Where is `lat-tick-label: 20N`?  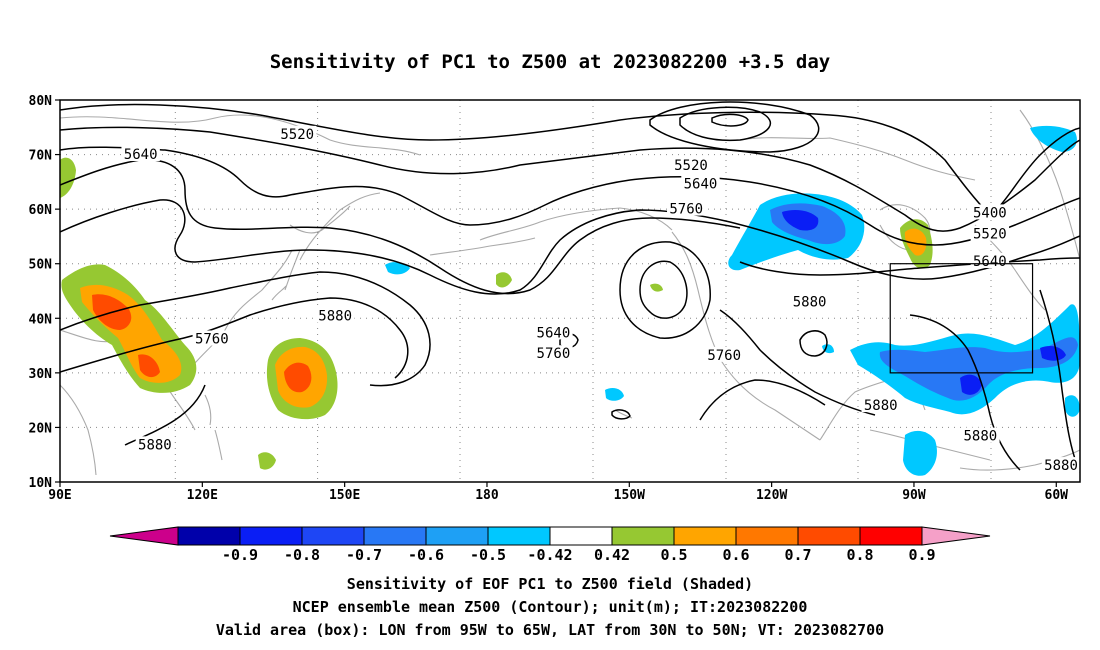
lat-tick-label: 20N is located at coordinates (41, 428).